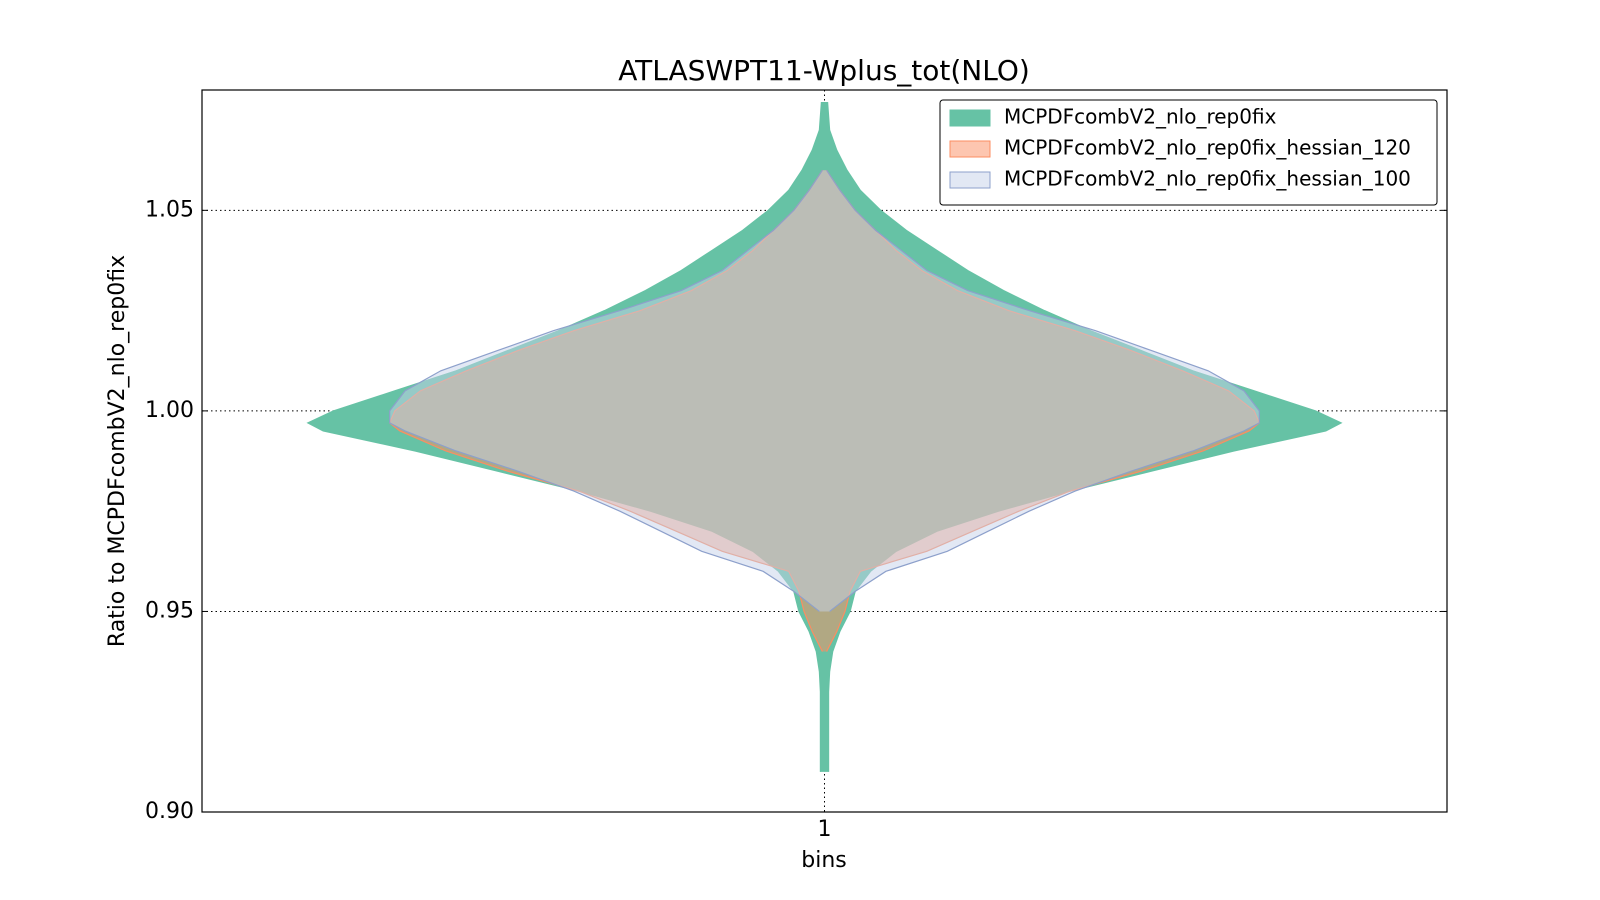  I want to click on x-tick-label: 1, so click(825, 829).